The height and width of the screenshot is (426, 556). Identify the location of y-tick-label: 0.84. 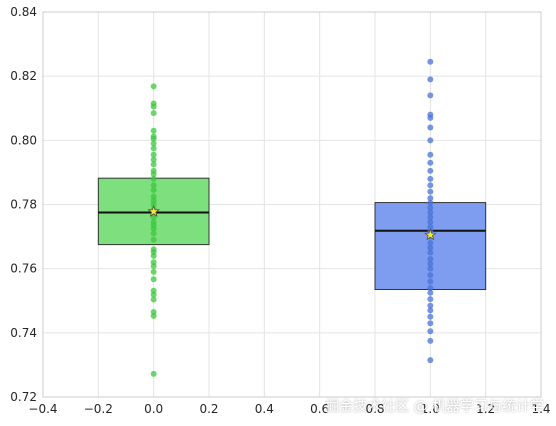
(23, 12).